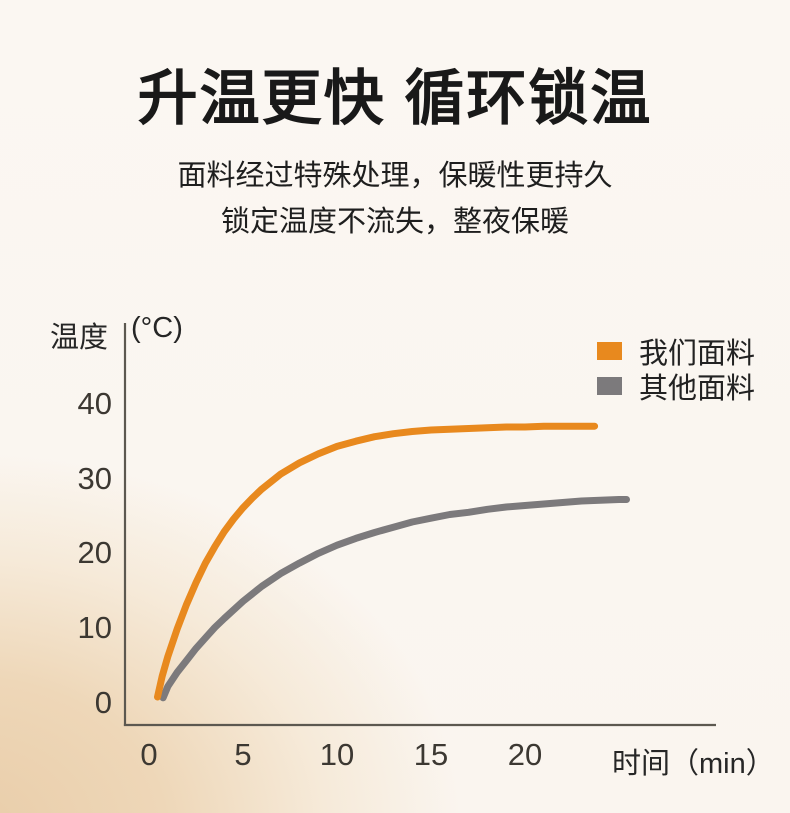  Describe the element at coordinates (79, 338) in the screenshot. I see `y-axis-label: 温度` at that location.